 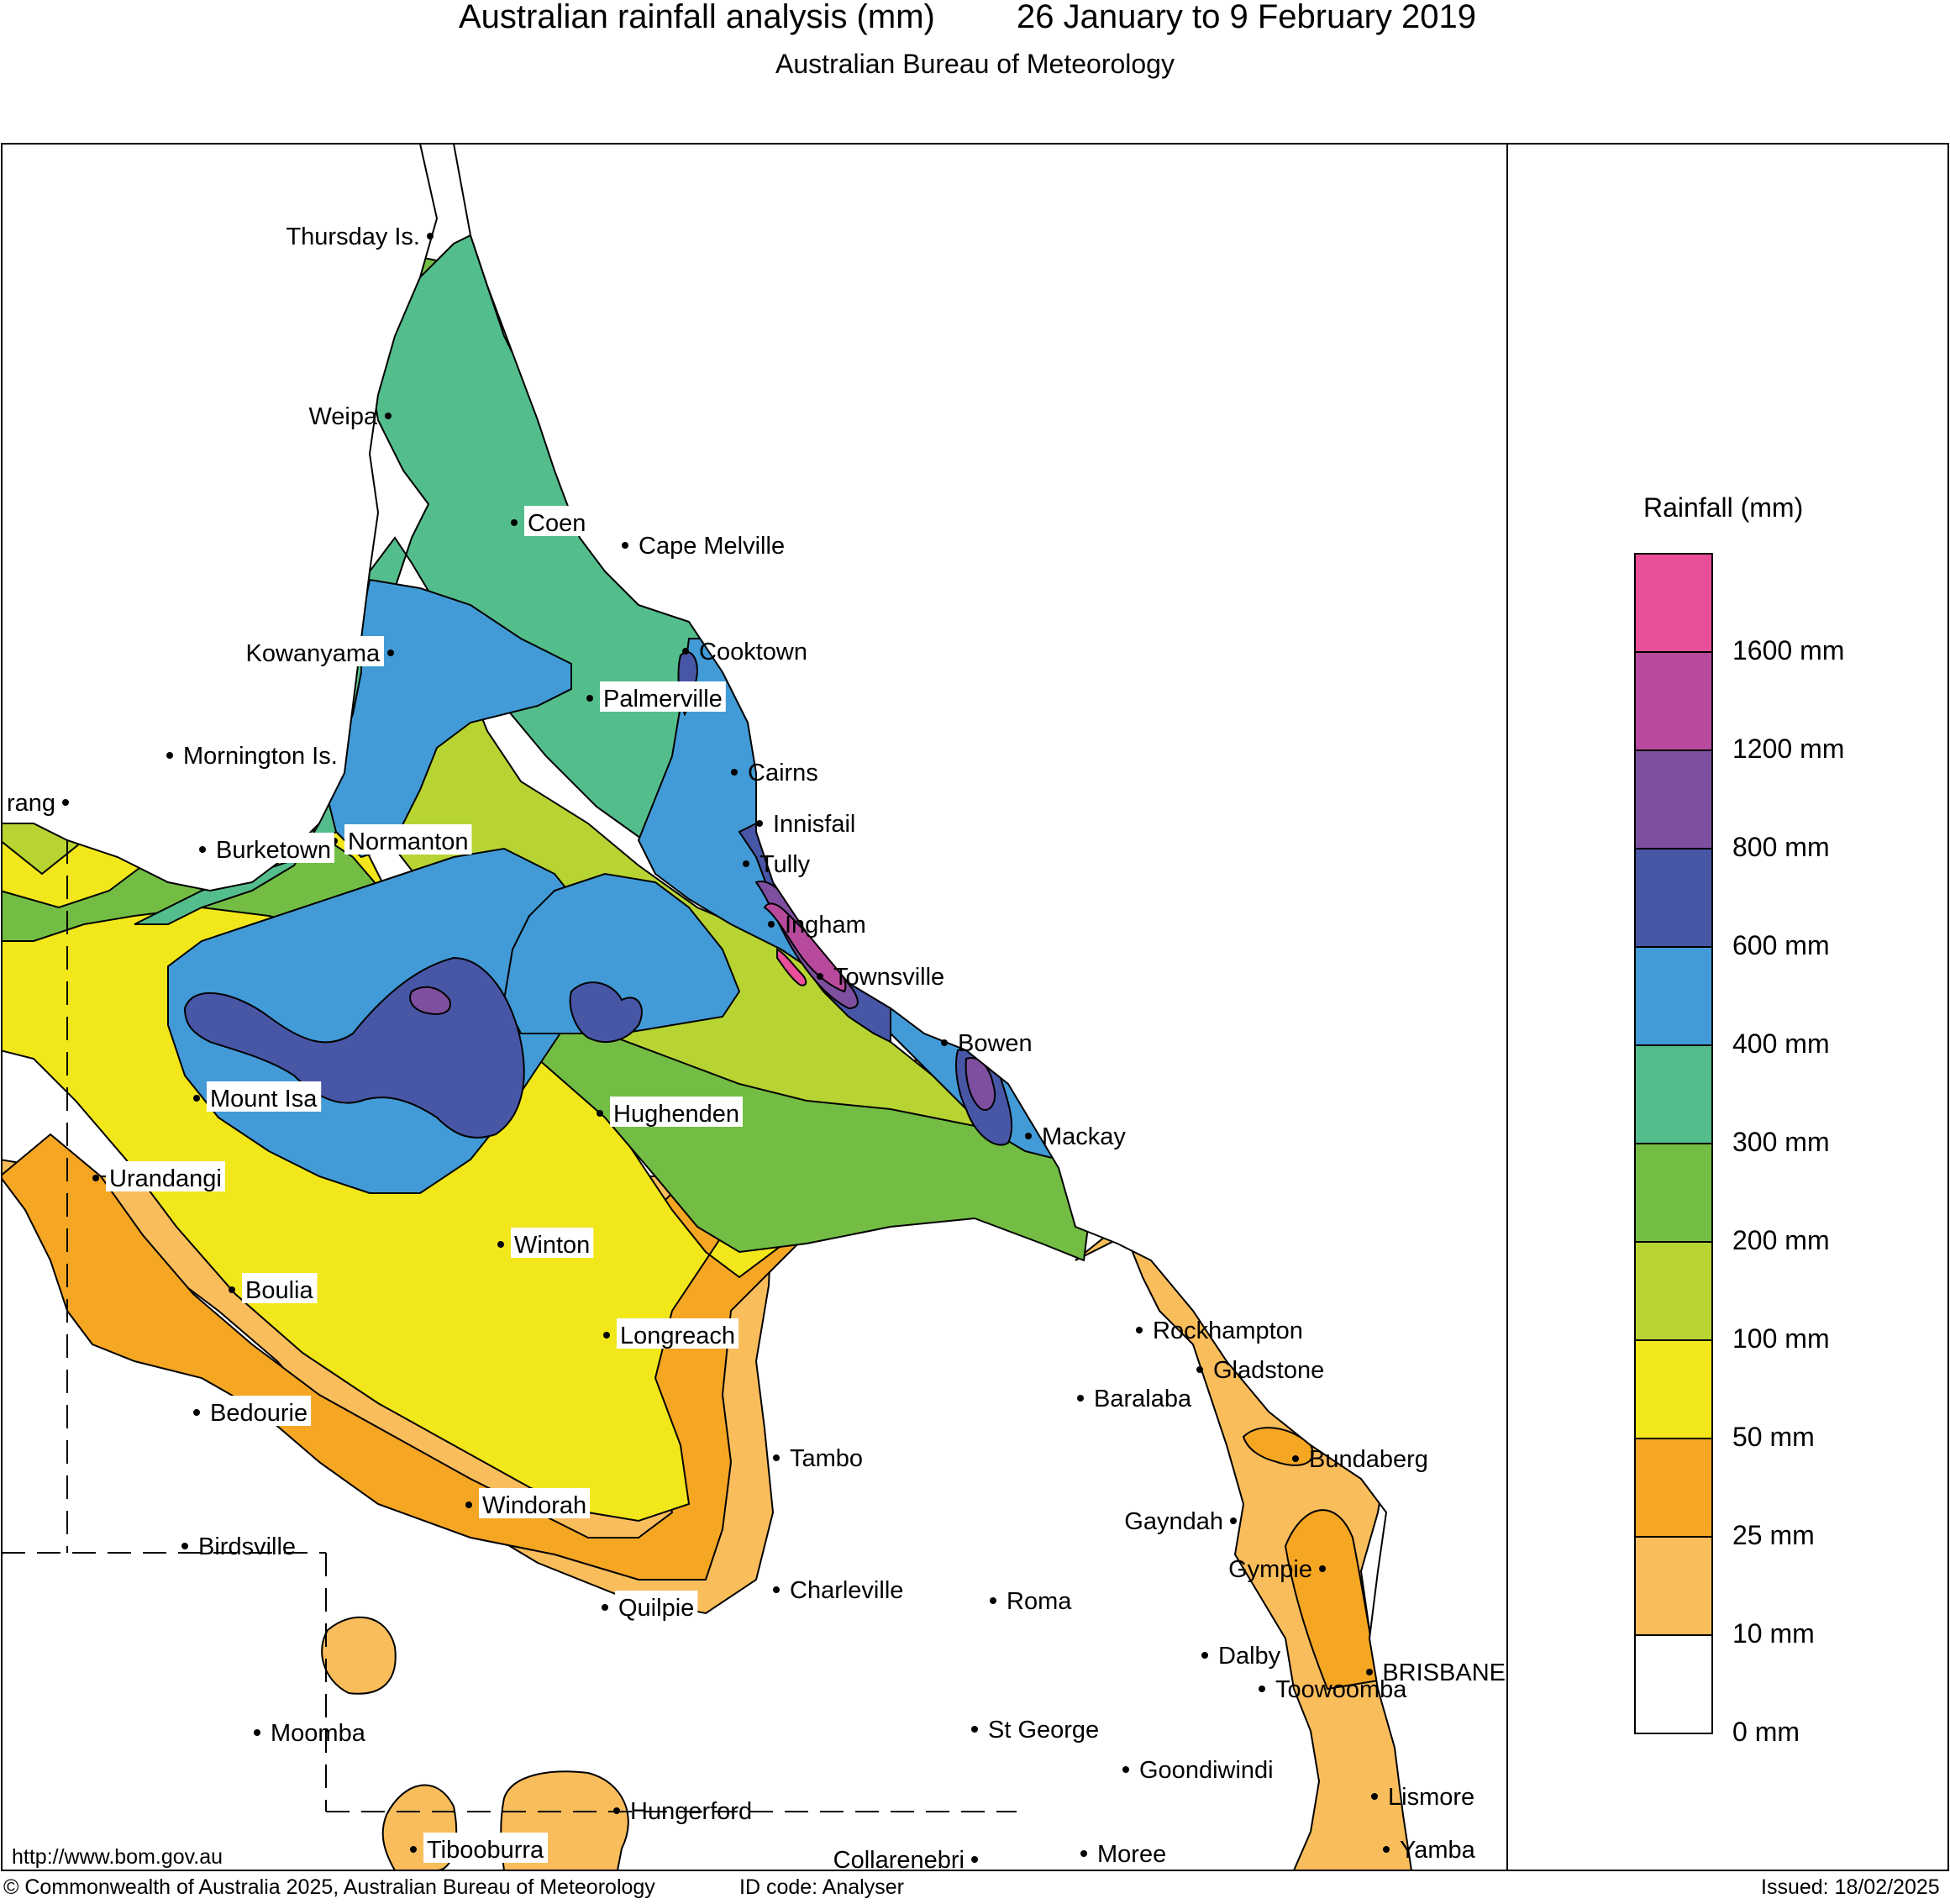 I want to click on place-tibooburra: Tibooburra, so click(x=479, y=1848).